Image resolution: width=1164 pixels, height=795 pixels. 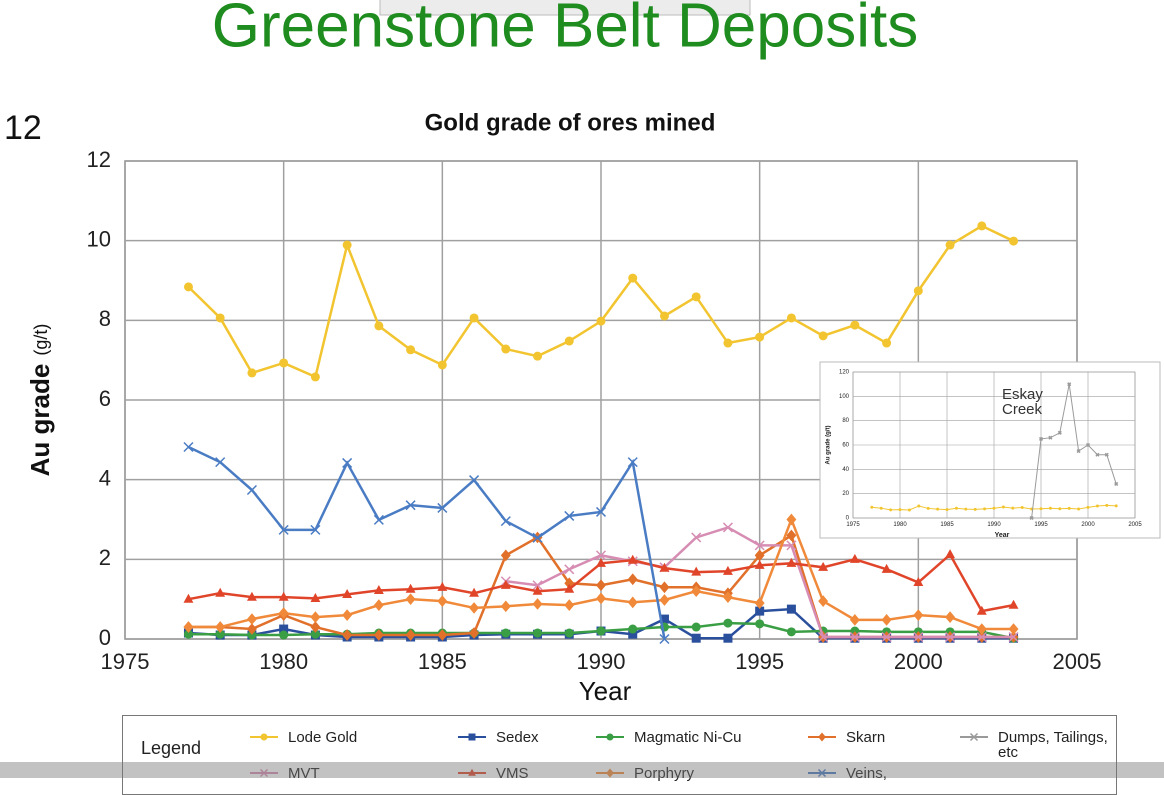 I want to click on legend-label: Dumps, Tailings, etc, so click(x=1053, y=745).